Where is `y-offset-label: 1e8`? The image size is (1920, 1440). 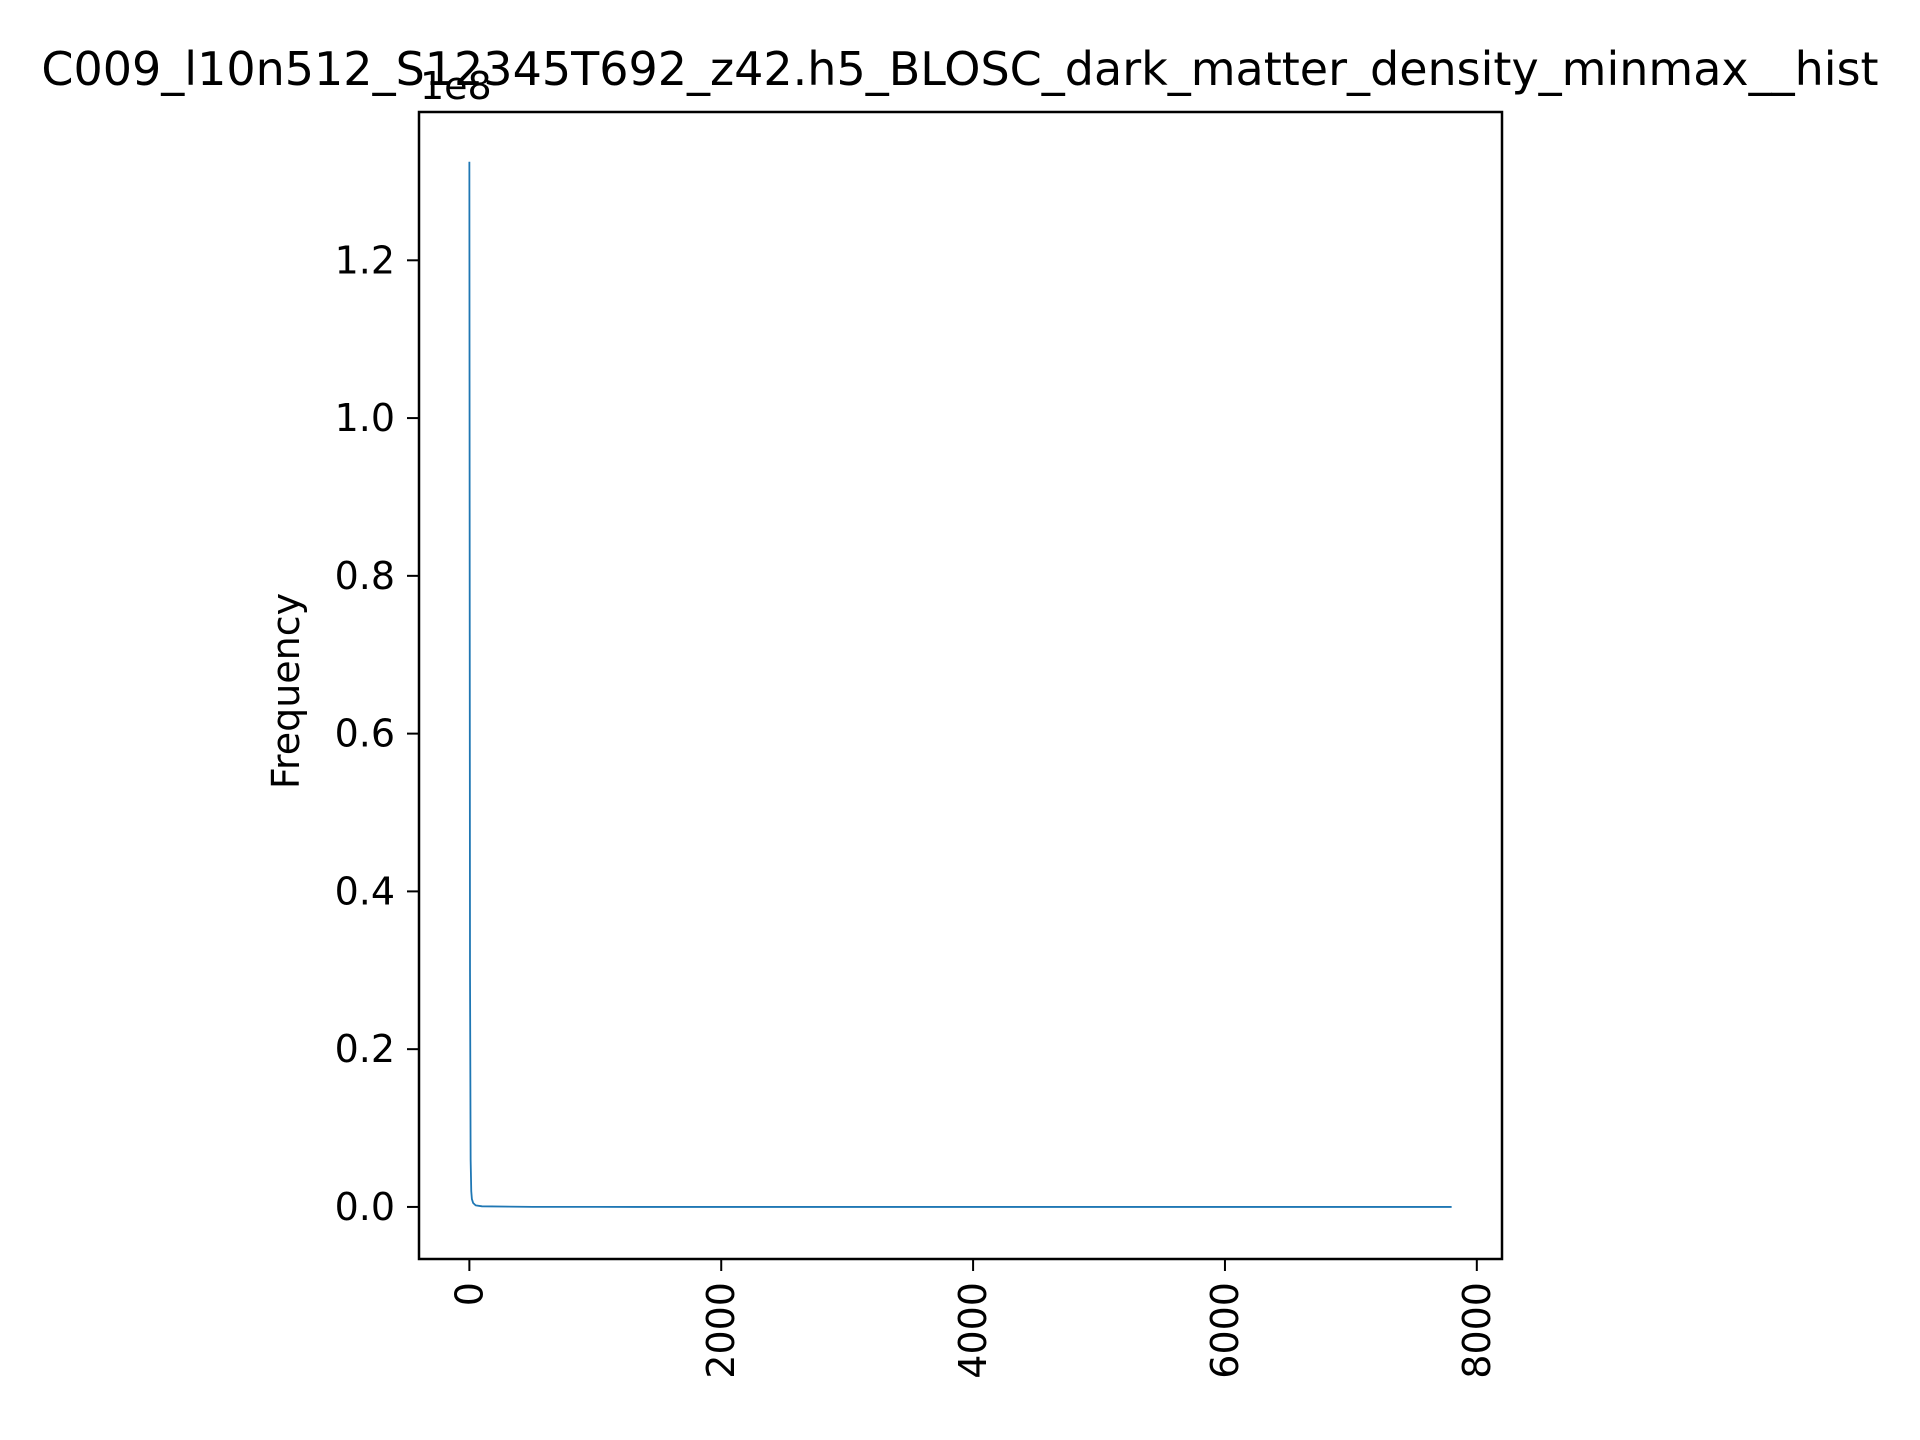
y-offset-label: 1e8 is located at coordinates (456, 86).